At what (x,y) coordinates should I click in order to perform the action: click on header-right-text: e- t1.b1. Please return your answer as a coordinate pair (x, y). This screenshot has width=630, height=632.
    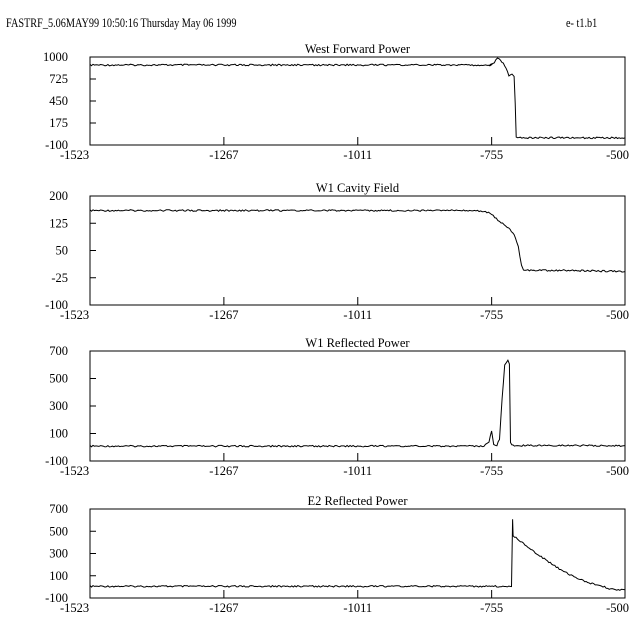
    Looking at the image, I should click on (582, 23).